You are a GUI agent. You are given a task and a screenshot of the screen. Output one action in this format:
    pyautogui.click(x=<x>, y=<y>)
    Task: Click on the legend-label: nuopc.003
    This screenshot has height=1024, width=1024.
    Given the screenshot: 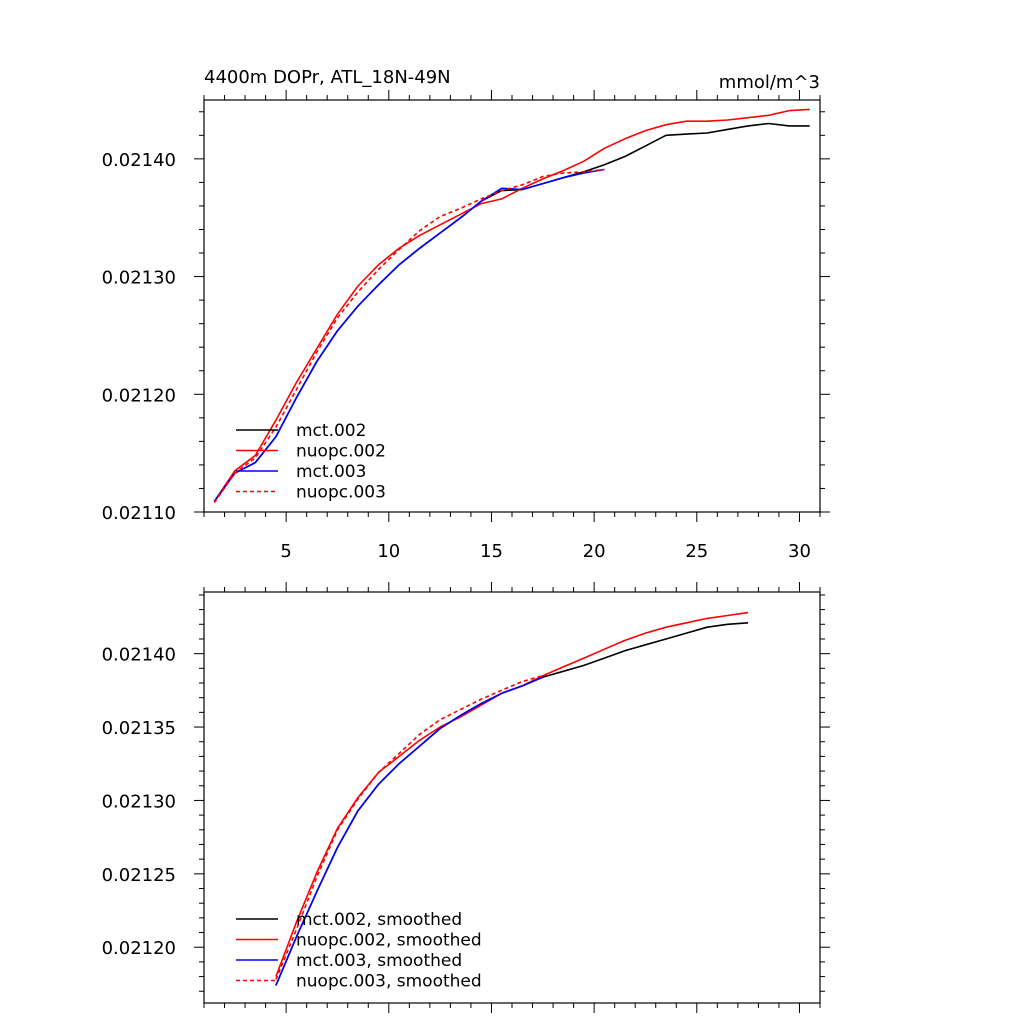 What is the action you would take?
    pyautogui.click(x=341, y=493)
    